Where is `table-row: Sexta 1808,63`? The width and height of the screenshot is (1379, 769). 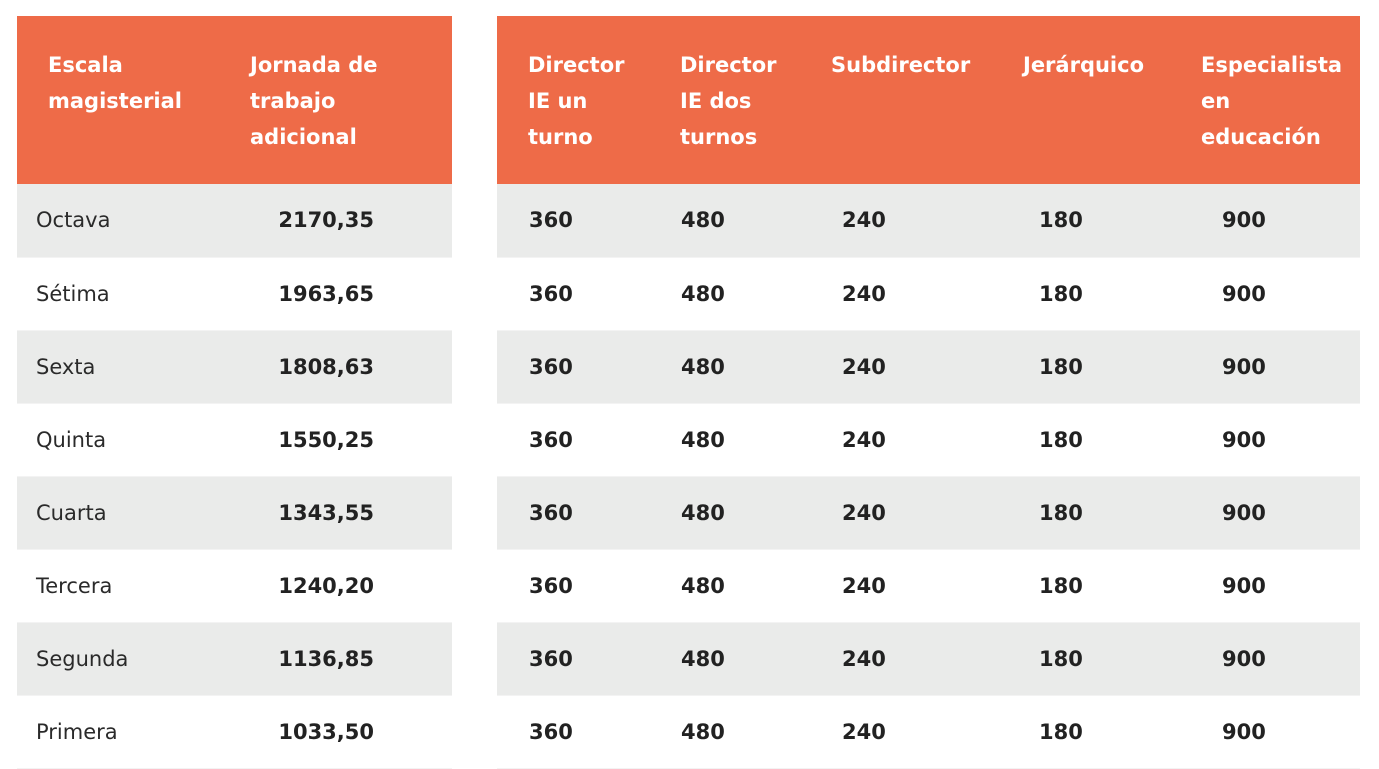 table-row: Sexta 1808,63 is located at coordinates (234, 367).